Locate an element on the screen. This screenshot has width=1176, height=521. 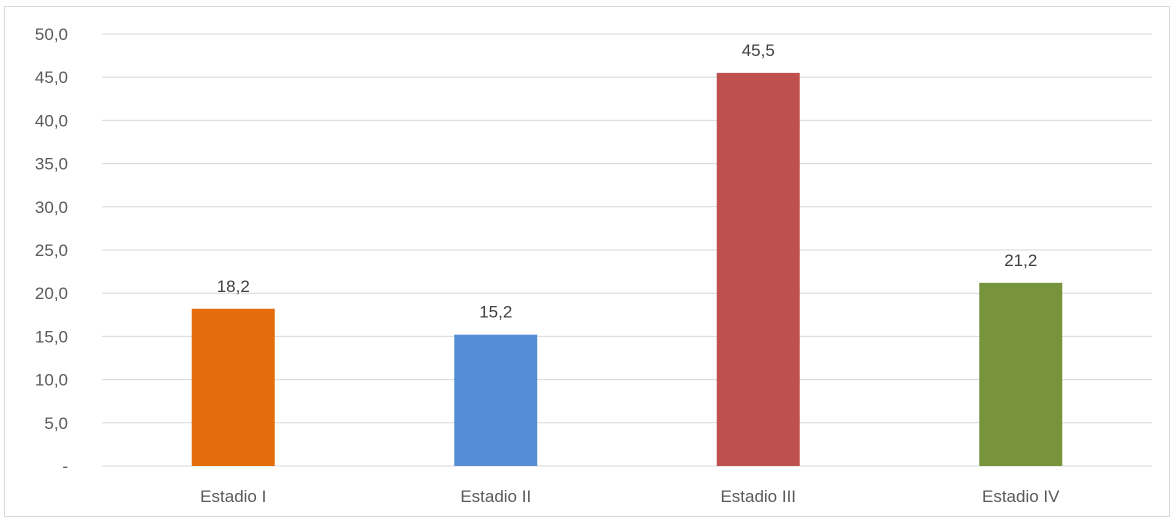
x-tick-label: Estadio II is located at coordinates (495, 496).